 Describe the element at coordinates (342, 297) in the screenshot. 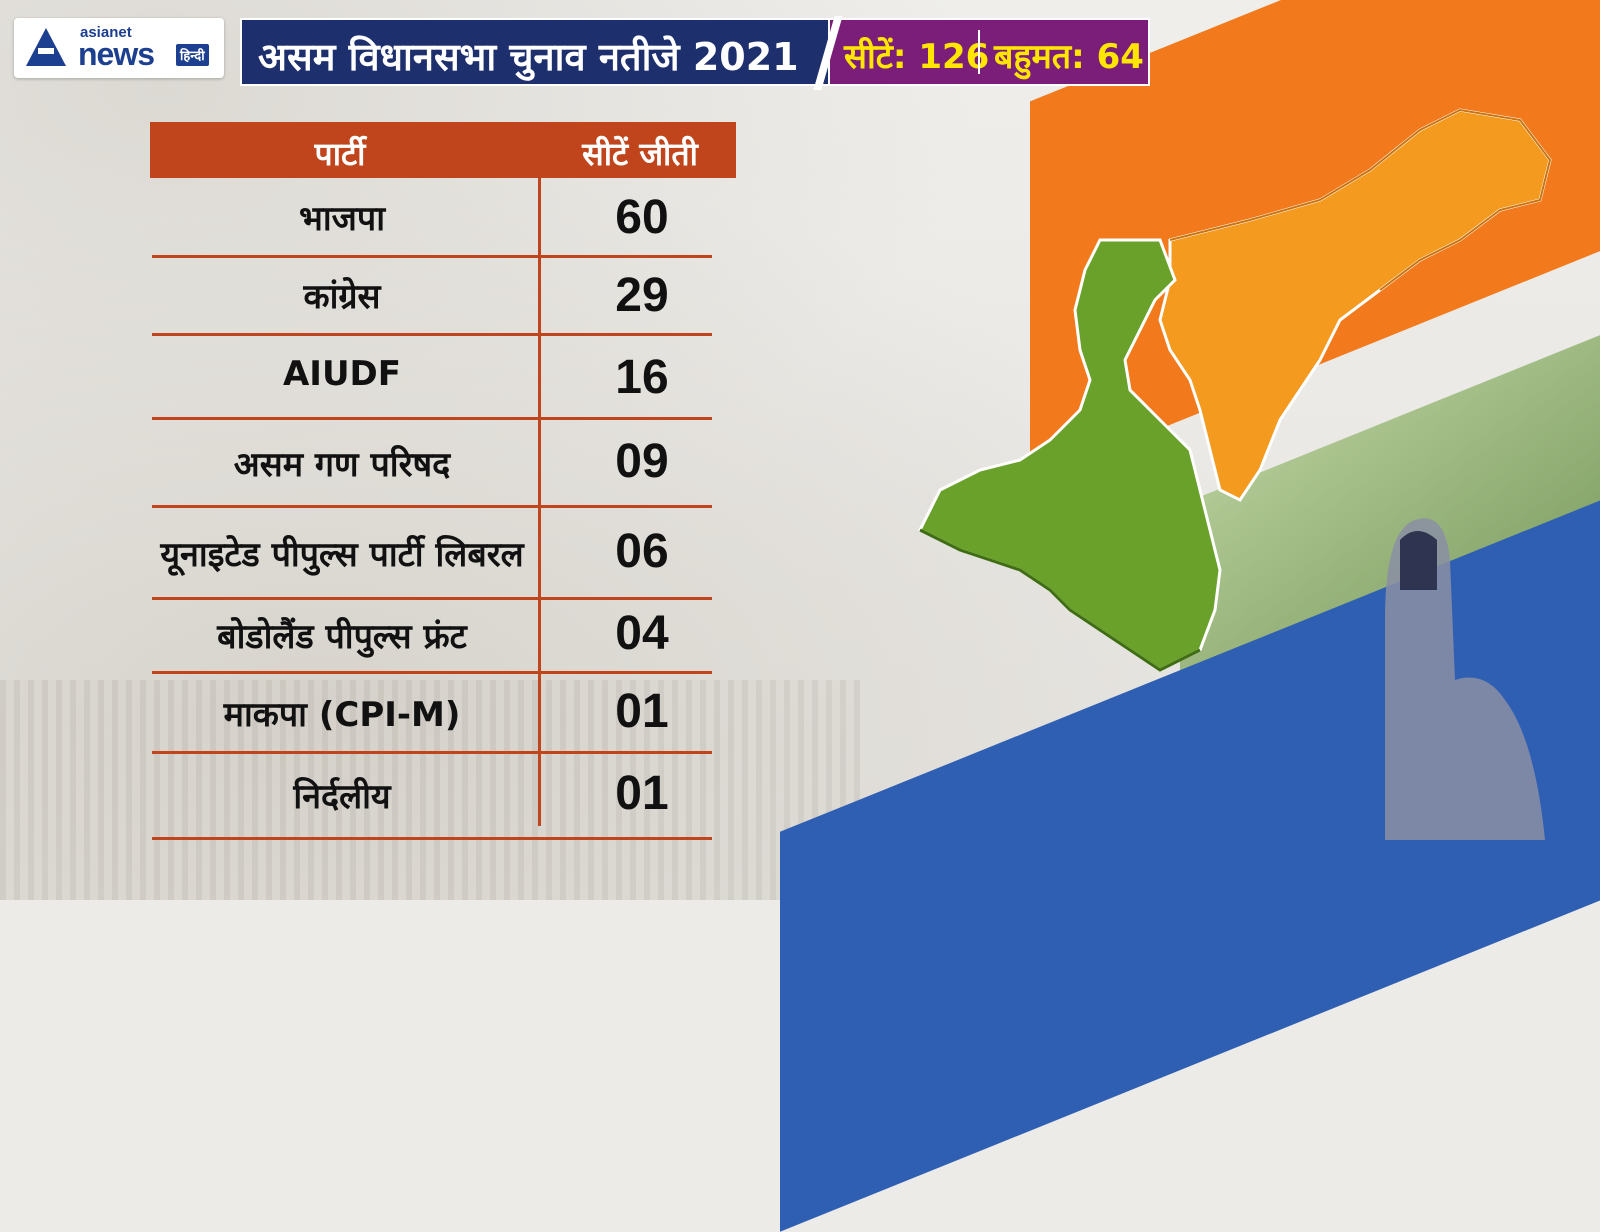

I see `party-name: कांग्रेस` at that location.